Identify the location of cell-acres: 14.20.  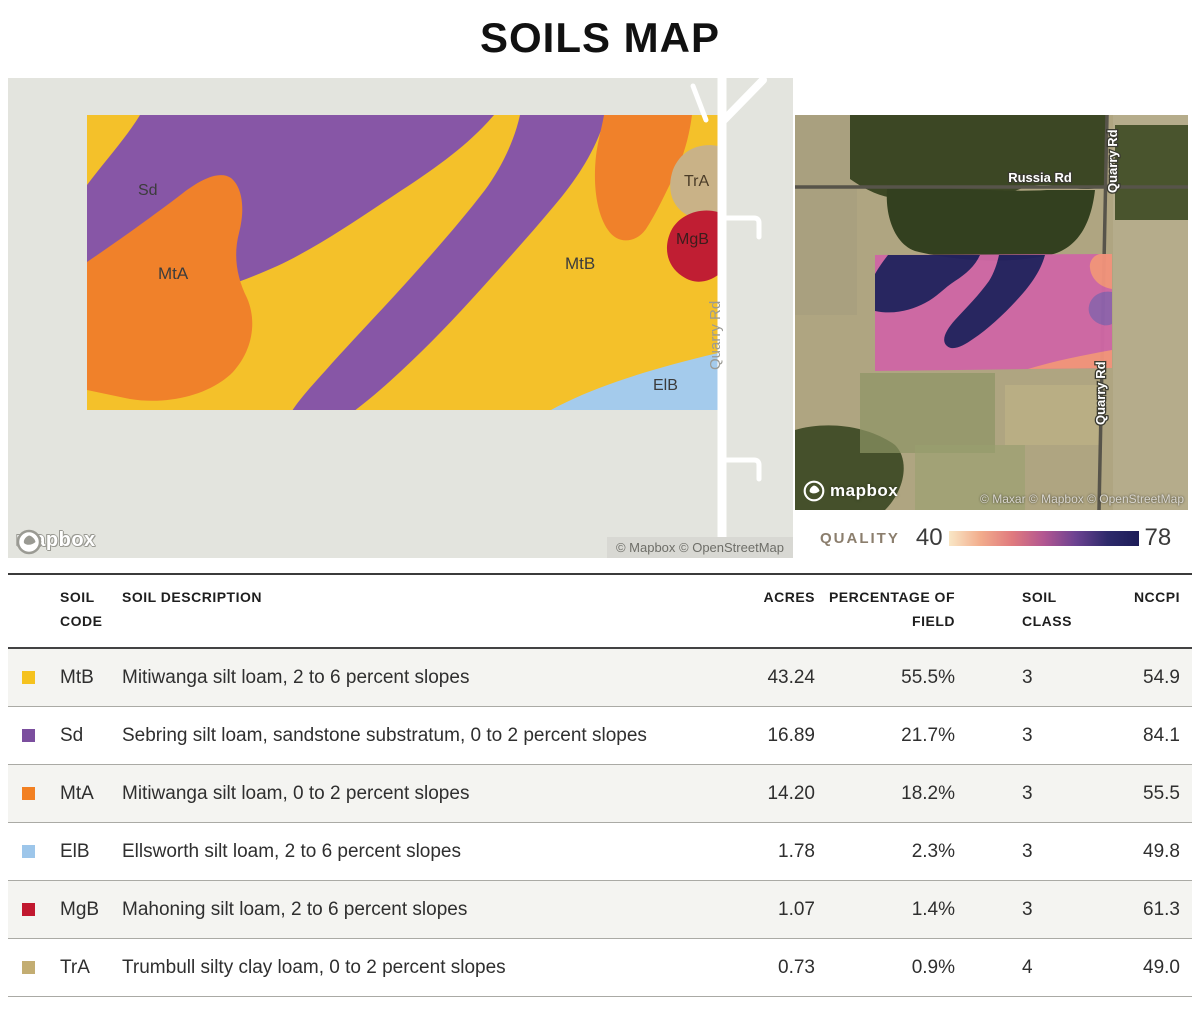
(791, 793).